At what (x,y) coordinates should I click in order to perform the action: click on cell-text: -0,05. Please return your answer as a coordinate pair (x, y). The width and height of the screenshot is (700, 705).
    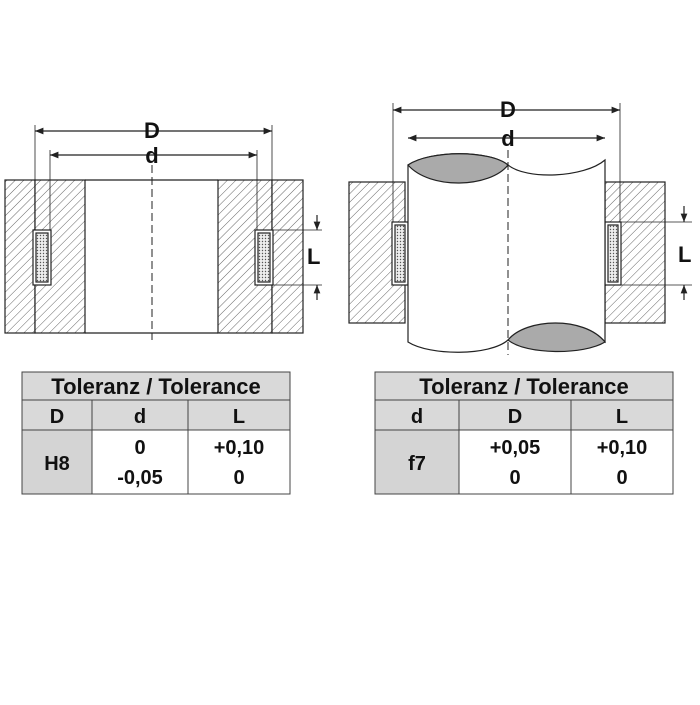
    Looking at the image, I should click on (140, 478).